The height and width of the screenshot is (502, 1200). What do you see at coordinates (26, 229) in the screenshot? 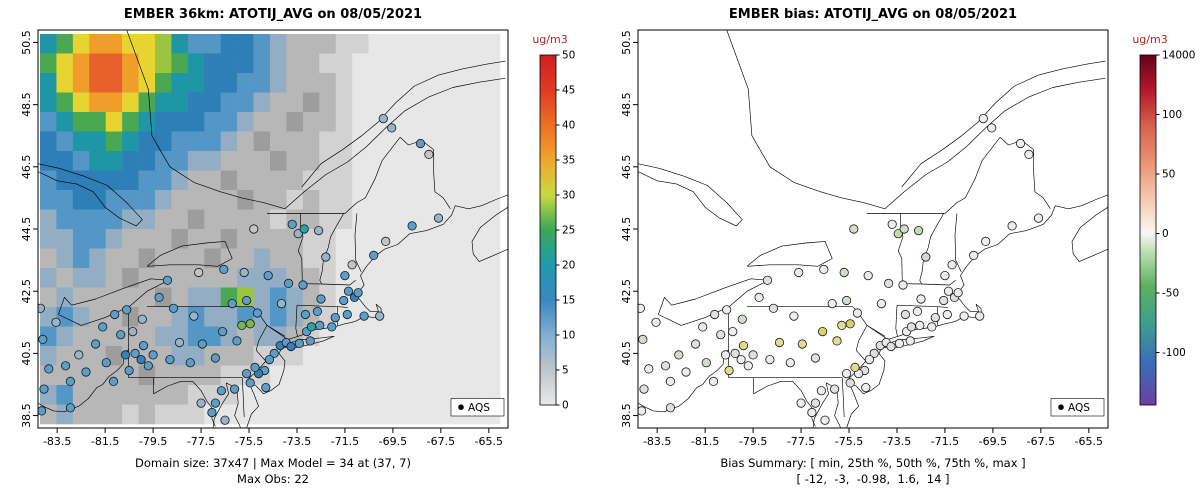
I see `y-tick-label: 44.5` at bounding box center [26, 229].